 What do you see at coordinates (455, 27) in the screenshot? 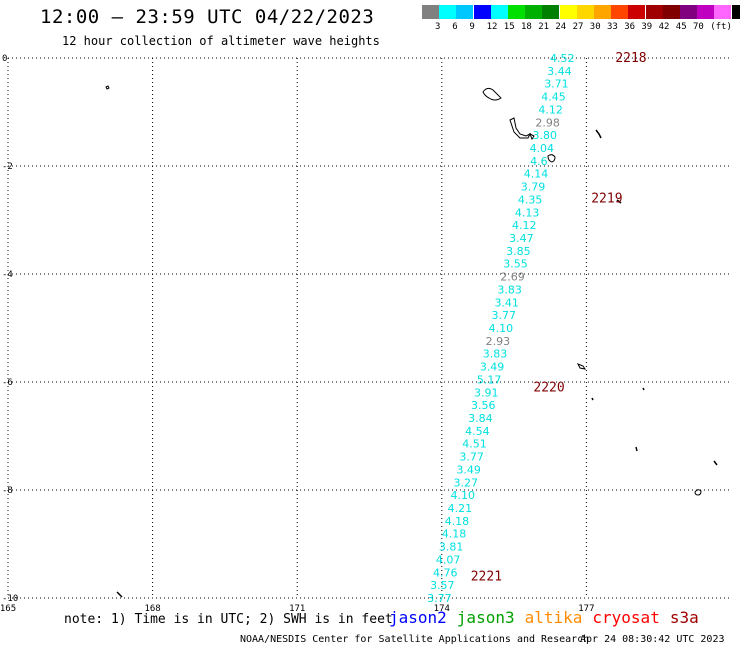
I see `color-scale-label: 6` at bounding box center [455, 27].